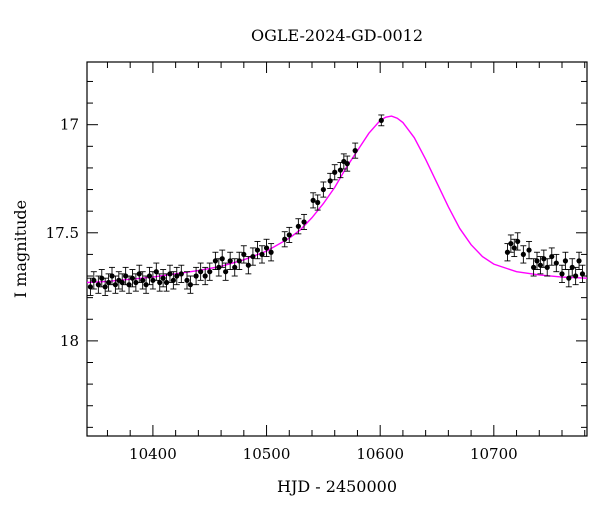 Image resolution: width=600 pixels, height=512 pixels. I want to click on y-tick-label: 17, so click(69, 125).